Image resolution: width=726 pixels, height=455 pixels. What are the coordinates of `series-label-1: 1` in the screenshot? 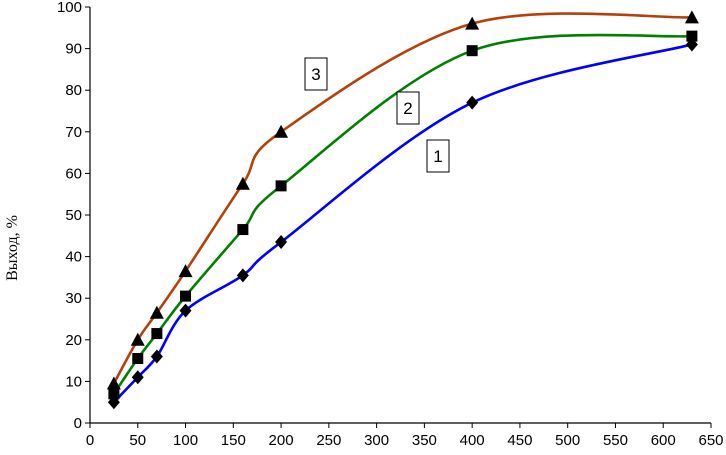 It's located at (437, 156).